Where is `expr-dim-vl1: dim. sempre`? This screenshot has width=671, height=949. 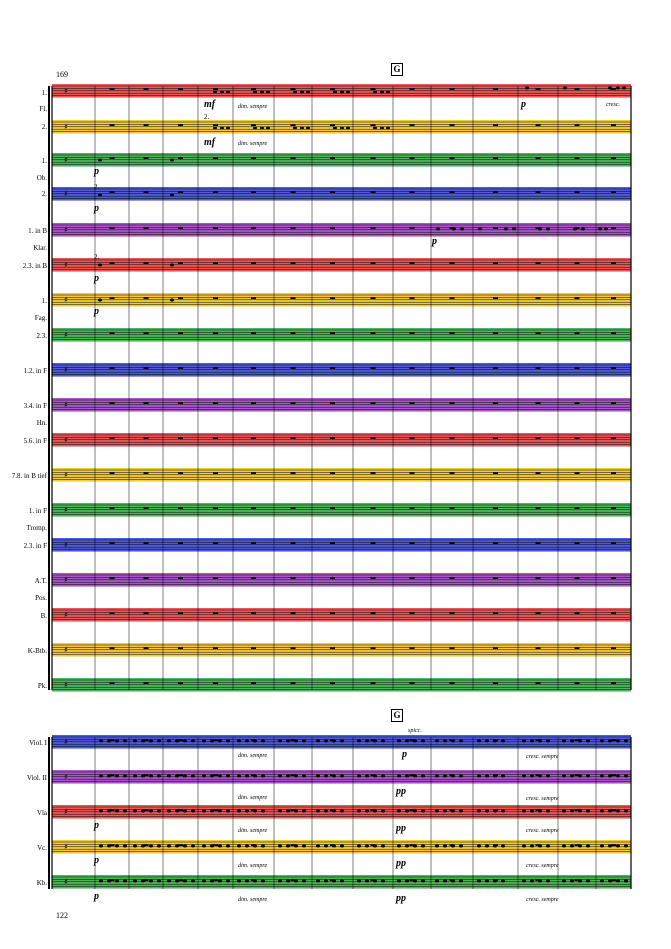 expr-dim-vl1: dim. sempre is located at coordinates (253, 756).